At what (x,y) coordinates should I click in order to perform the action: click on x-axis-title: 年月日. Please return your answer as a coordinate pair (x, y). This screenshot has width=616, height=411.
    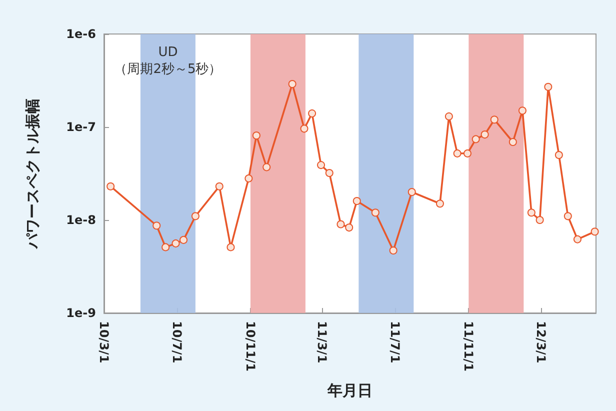
    Looking at the image, I should click on (349, 391).